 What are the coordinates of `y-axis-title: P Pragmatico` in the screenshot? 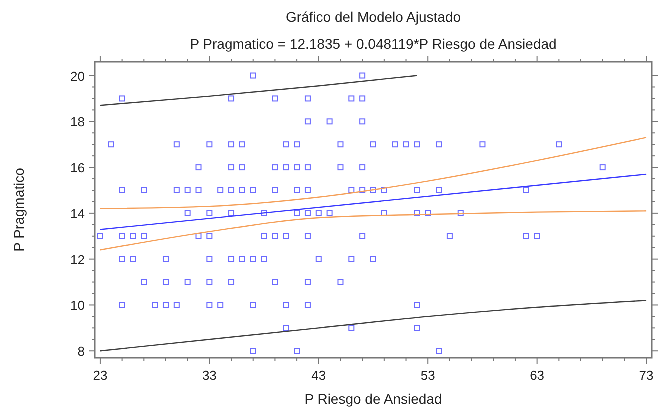 It's located at (19, 210).